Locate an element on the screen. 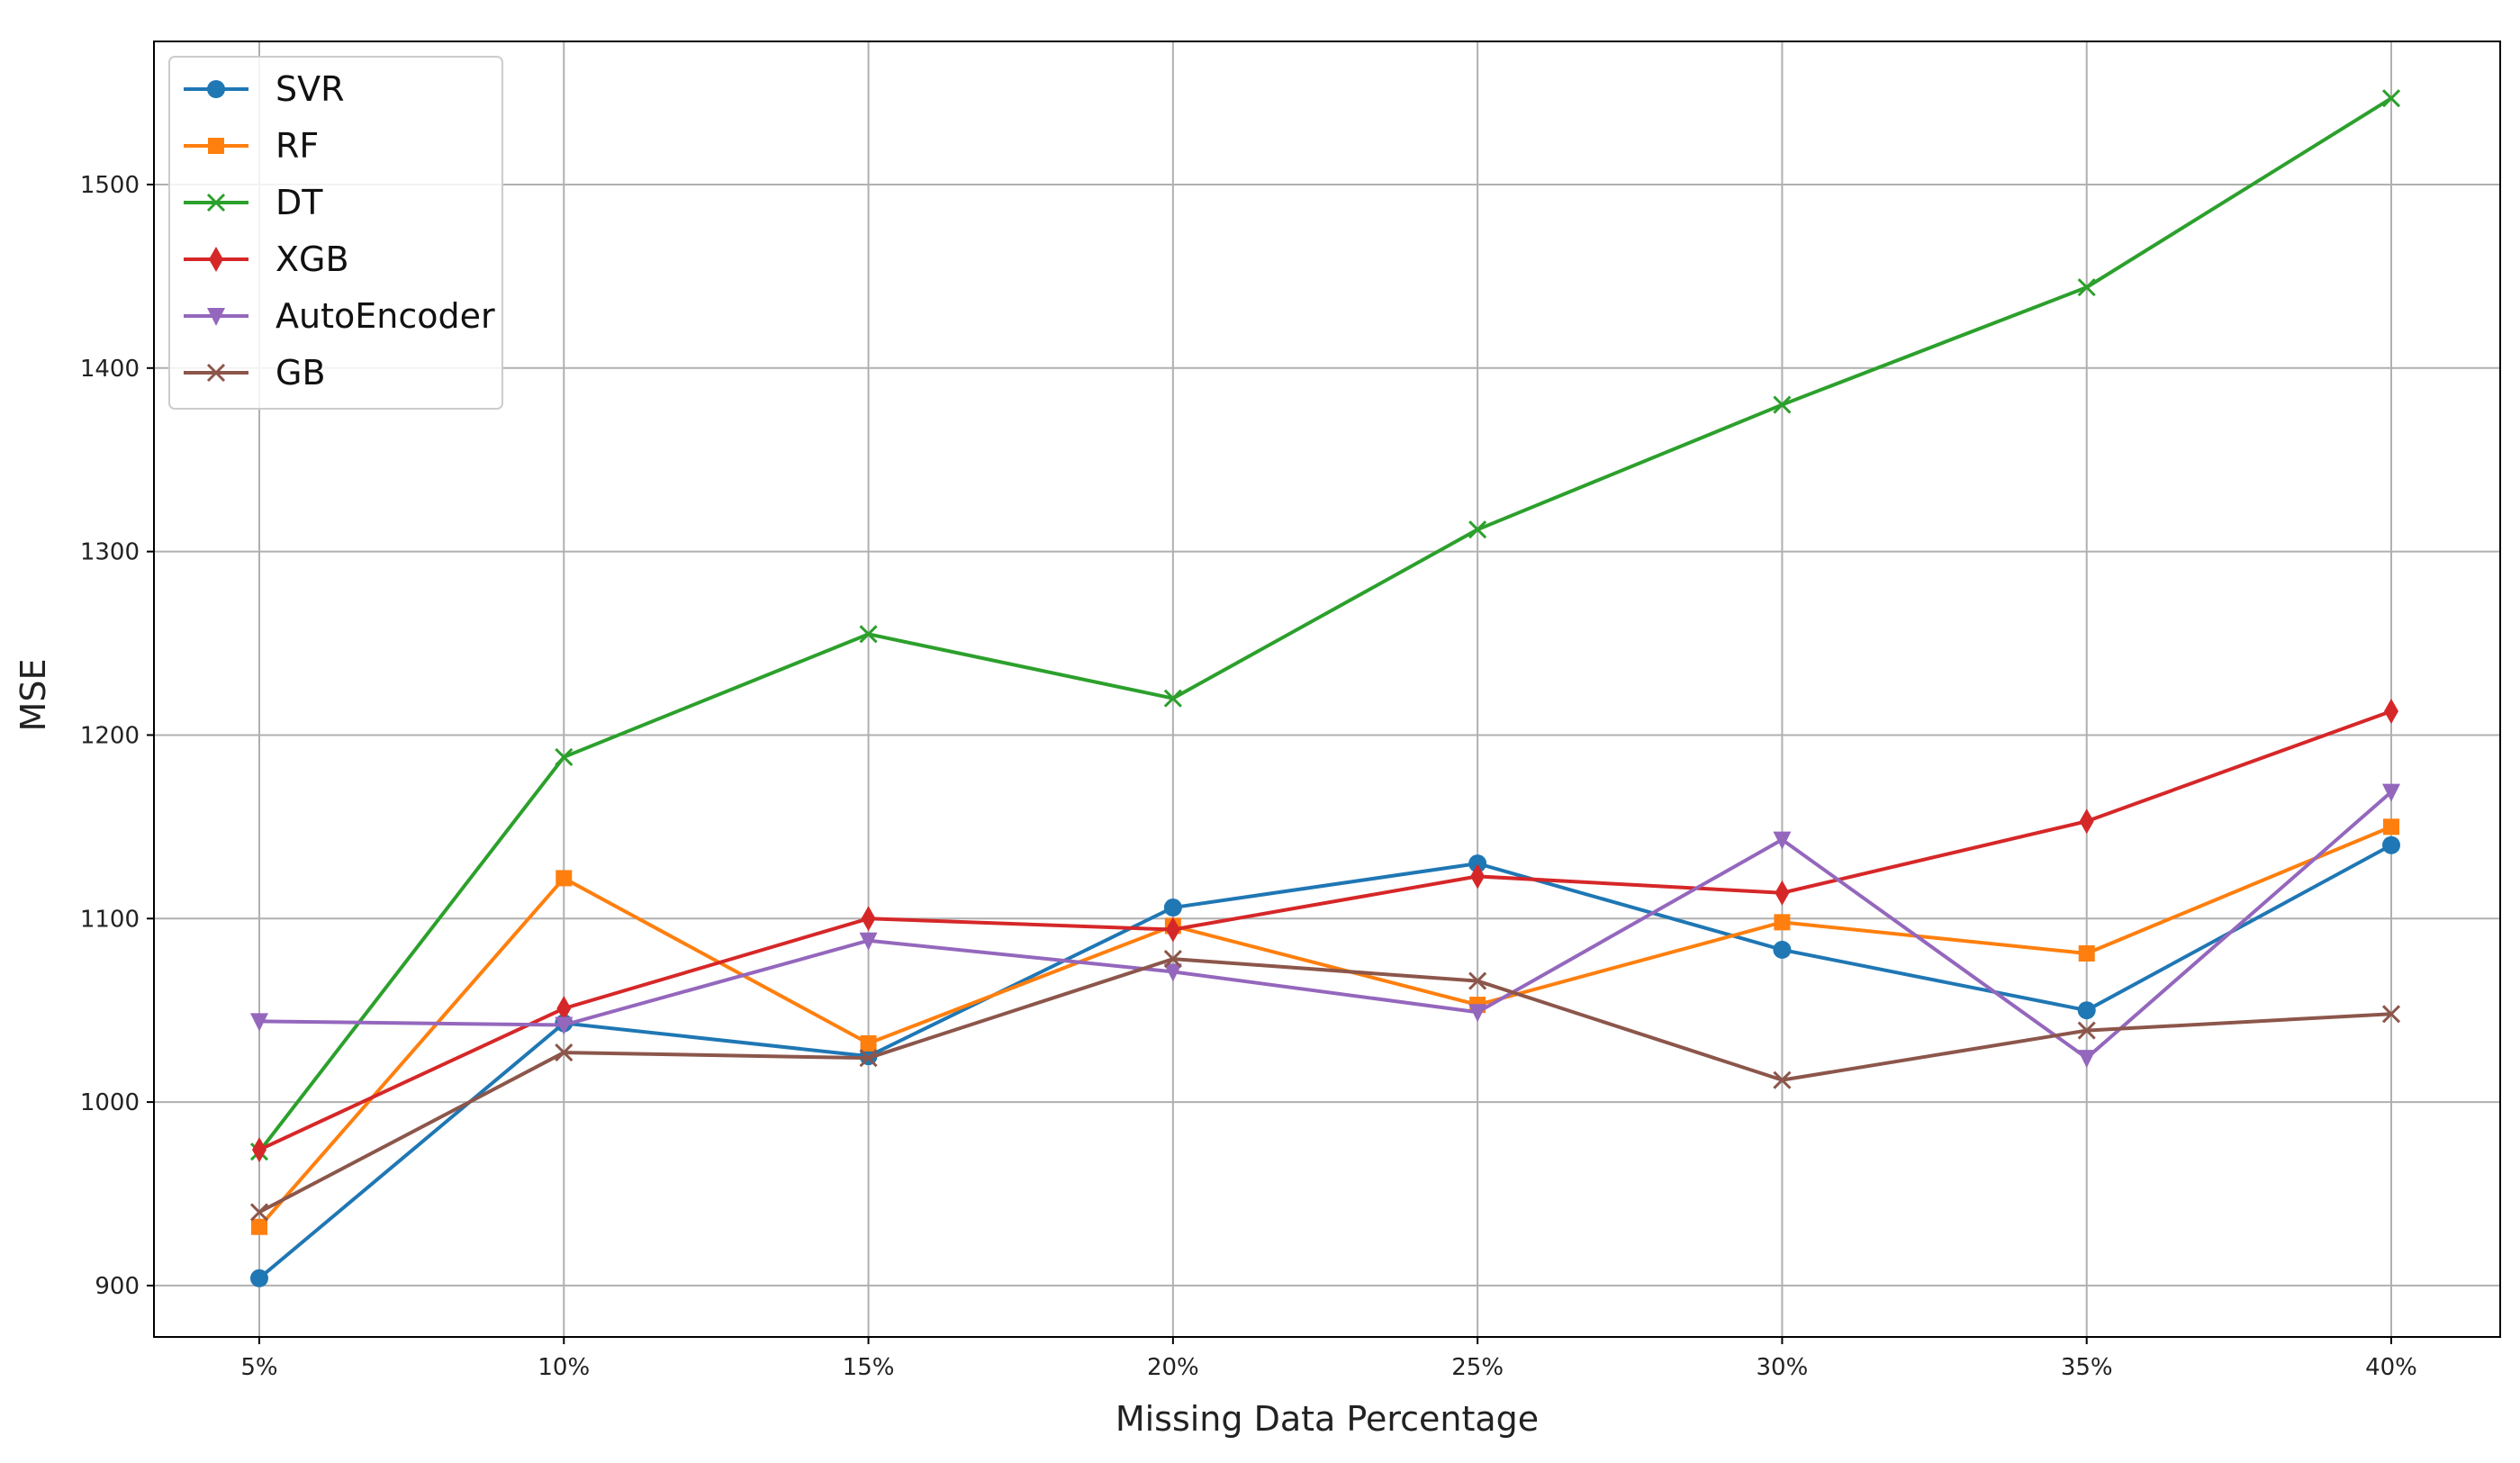 This screenshot has width=2520, height=1463. legend: SVR RF DT XGB AutoEncoder GB is located at coordinates (335, 233).